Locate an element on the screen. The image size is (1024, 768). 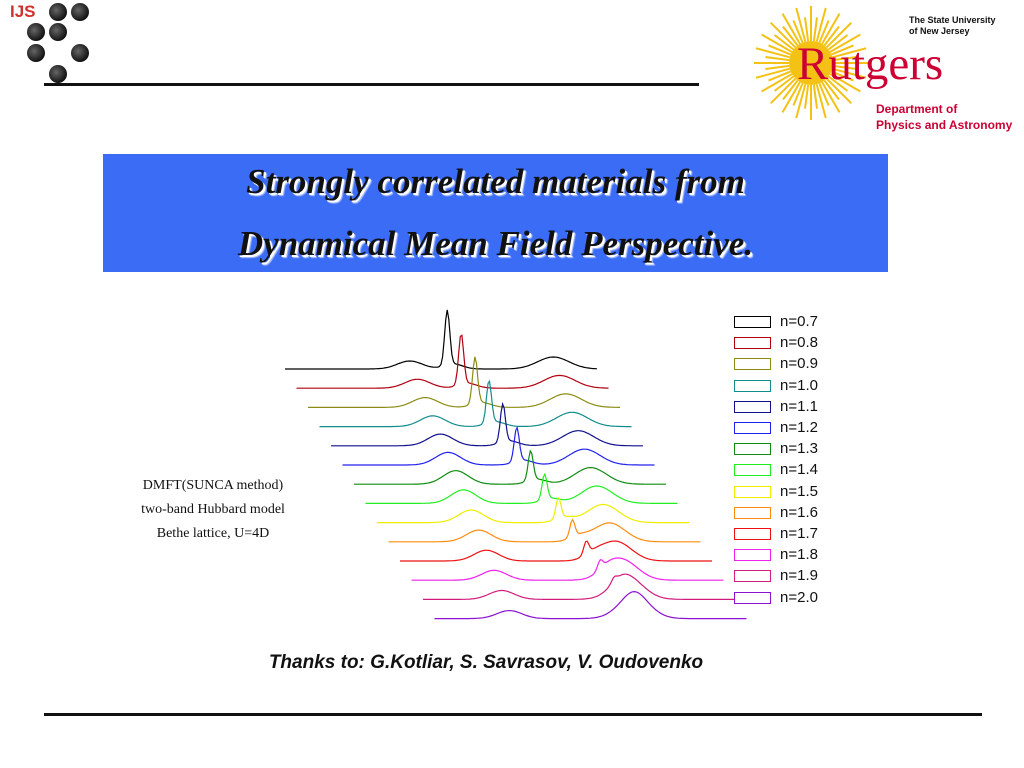
legend-label-n-1-9: n=1.9 is located at coordinates (799, 576).